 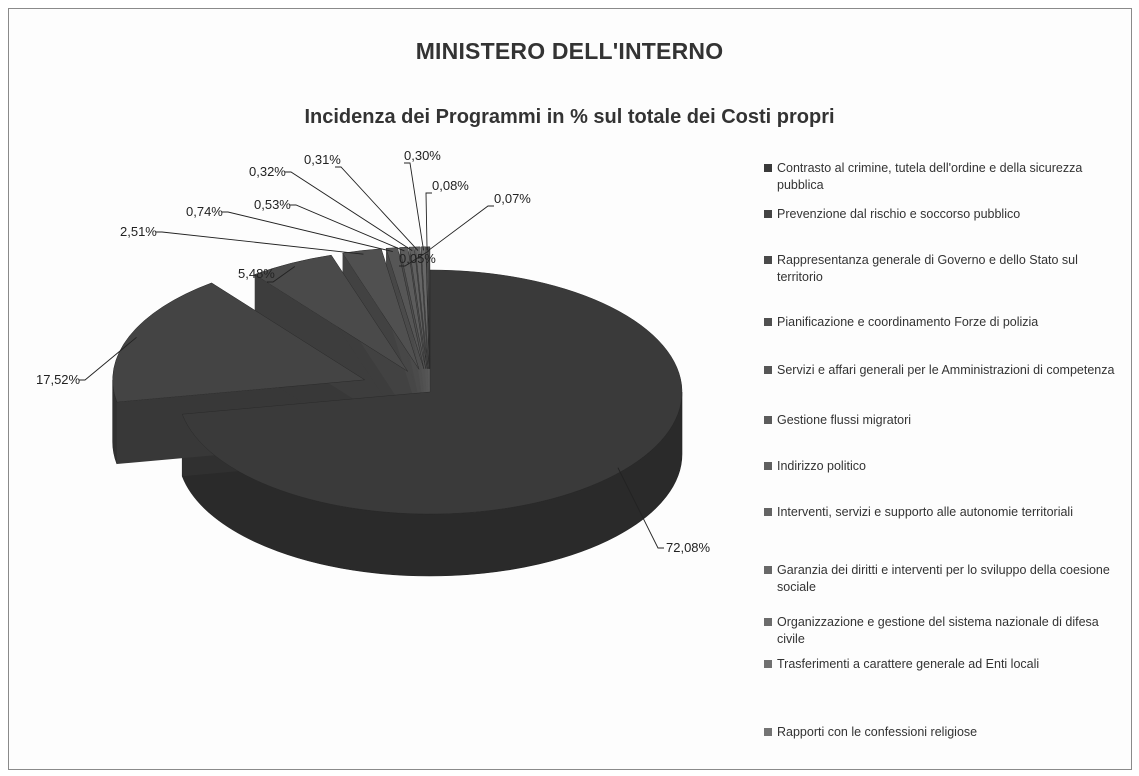 What do you see at coordinates (272, 204) in the screenshot?
I see `data-label: 0,53%` at bounding box center [272, 204].